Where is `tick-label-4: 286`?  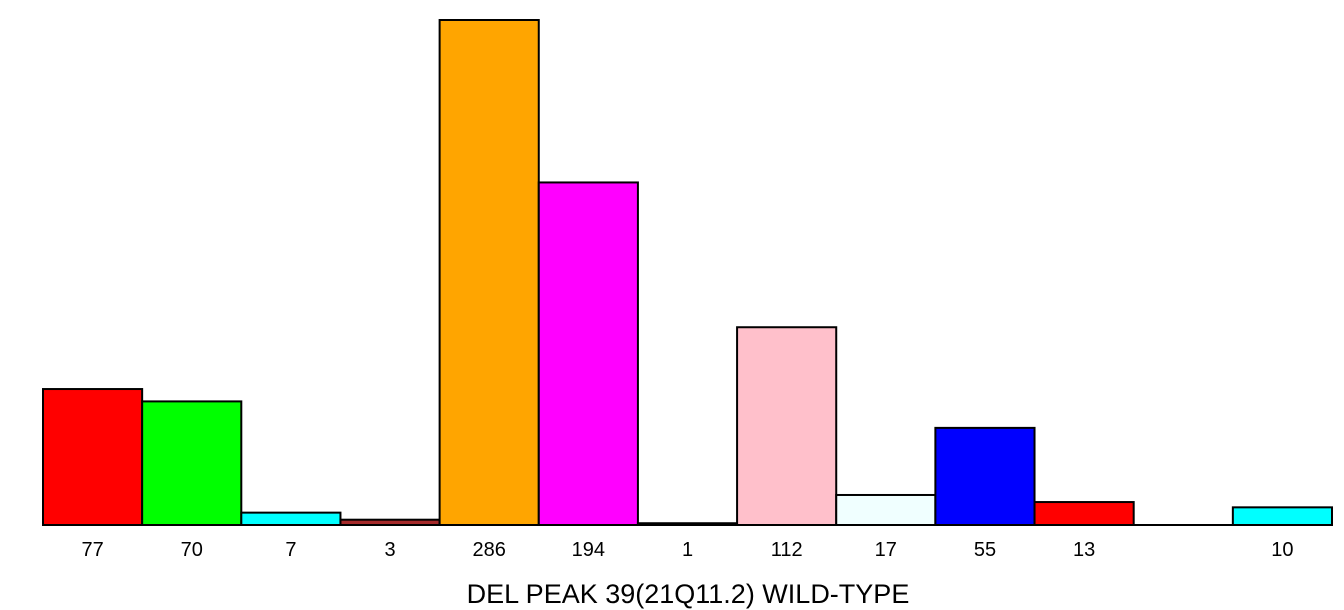 tick-label-4: 286 is located at coordinates (489, 550).